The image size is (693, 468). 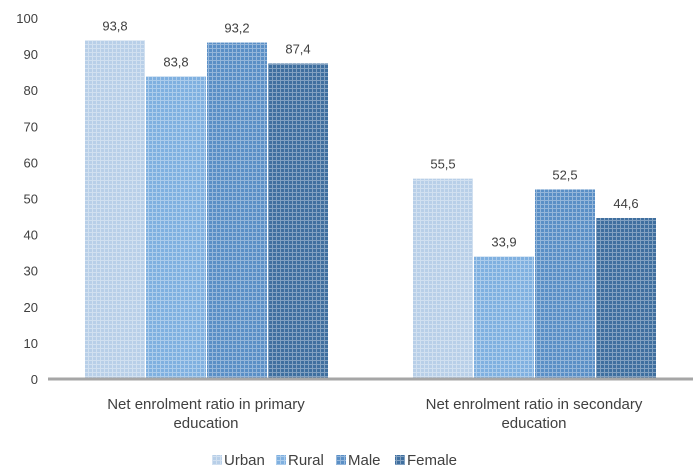 What do you see at coordinates (534, 404) in the screenshot?
I see `x-category-label: Net enrolment ratio in secondary` at bounding box center [534, 404].